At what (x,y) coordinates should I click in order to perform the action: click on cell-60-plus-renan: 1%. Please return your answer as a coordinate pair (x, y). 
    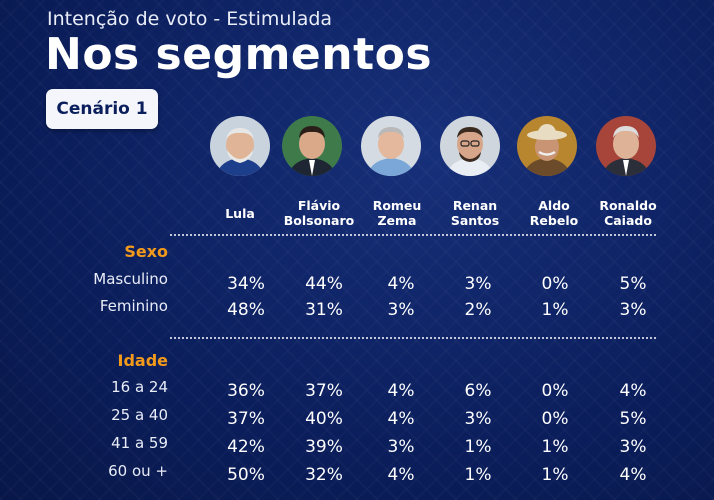
    Looking at the image, I should click on (478, 475).